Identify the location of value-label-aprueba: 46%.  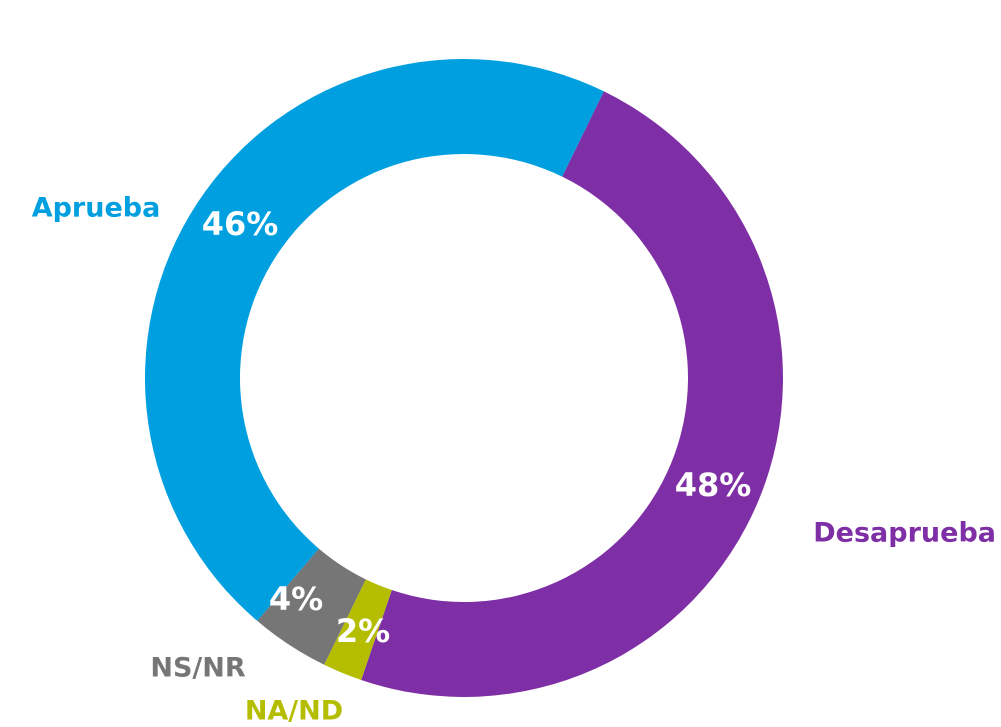
(240, 224).